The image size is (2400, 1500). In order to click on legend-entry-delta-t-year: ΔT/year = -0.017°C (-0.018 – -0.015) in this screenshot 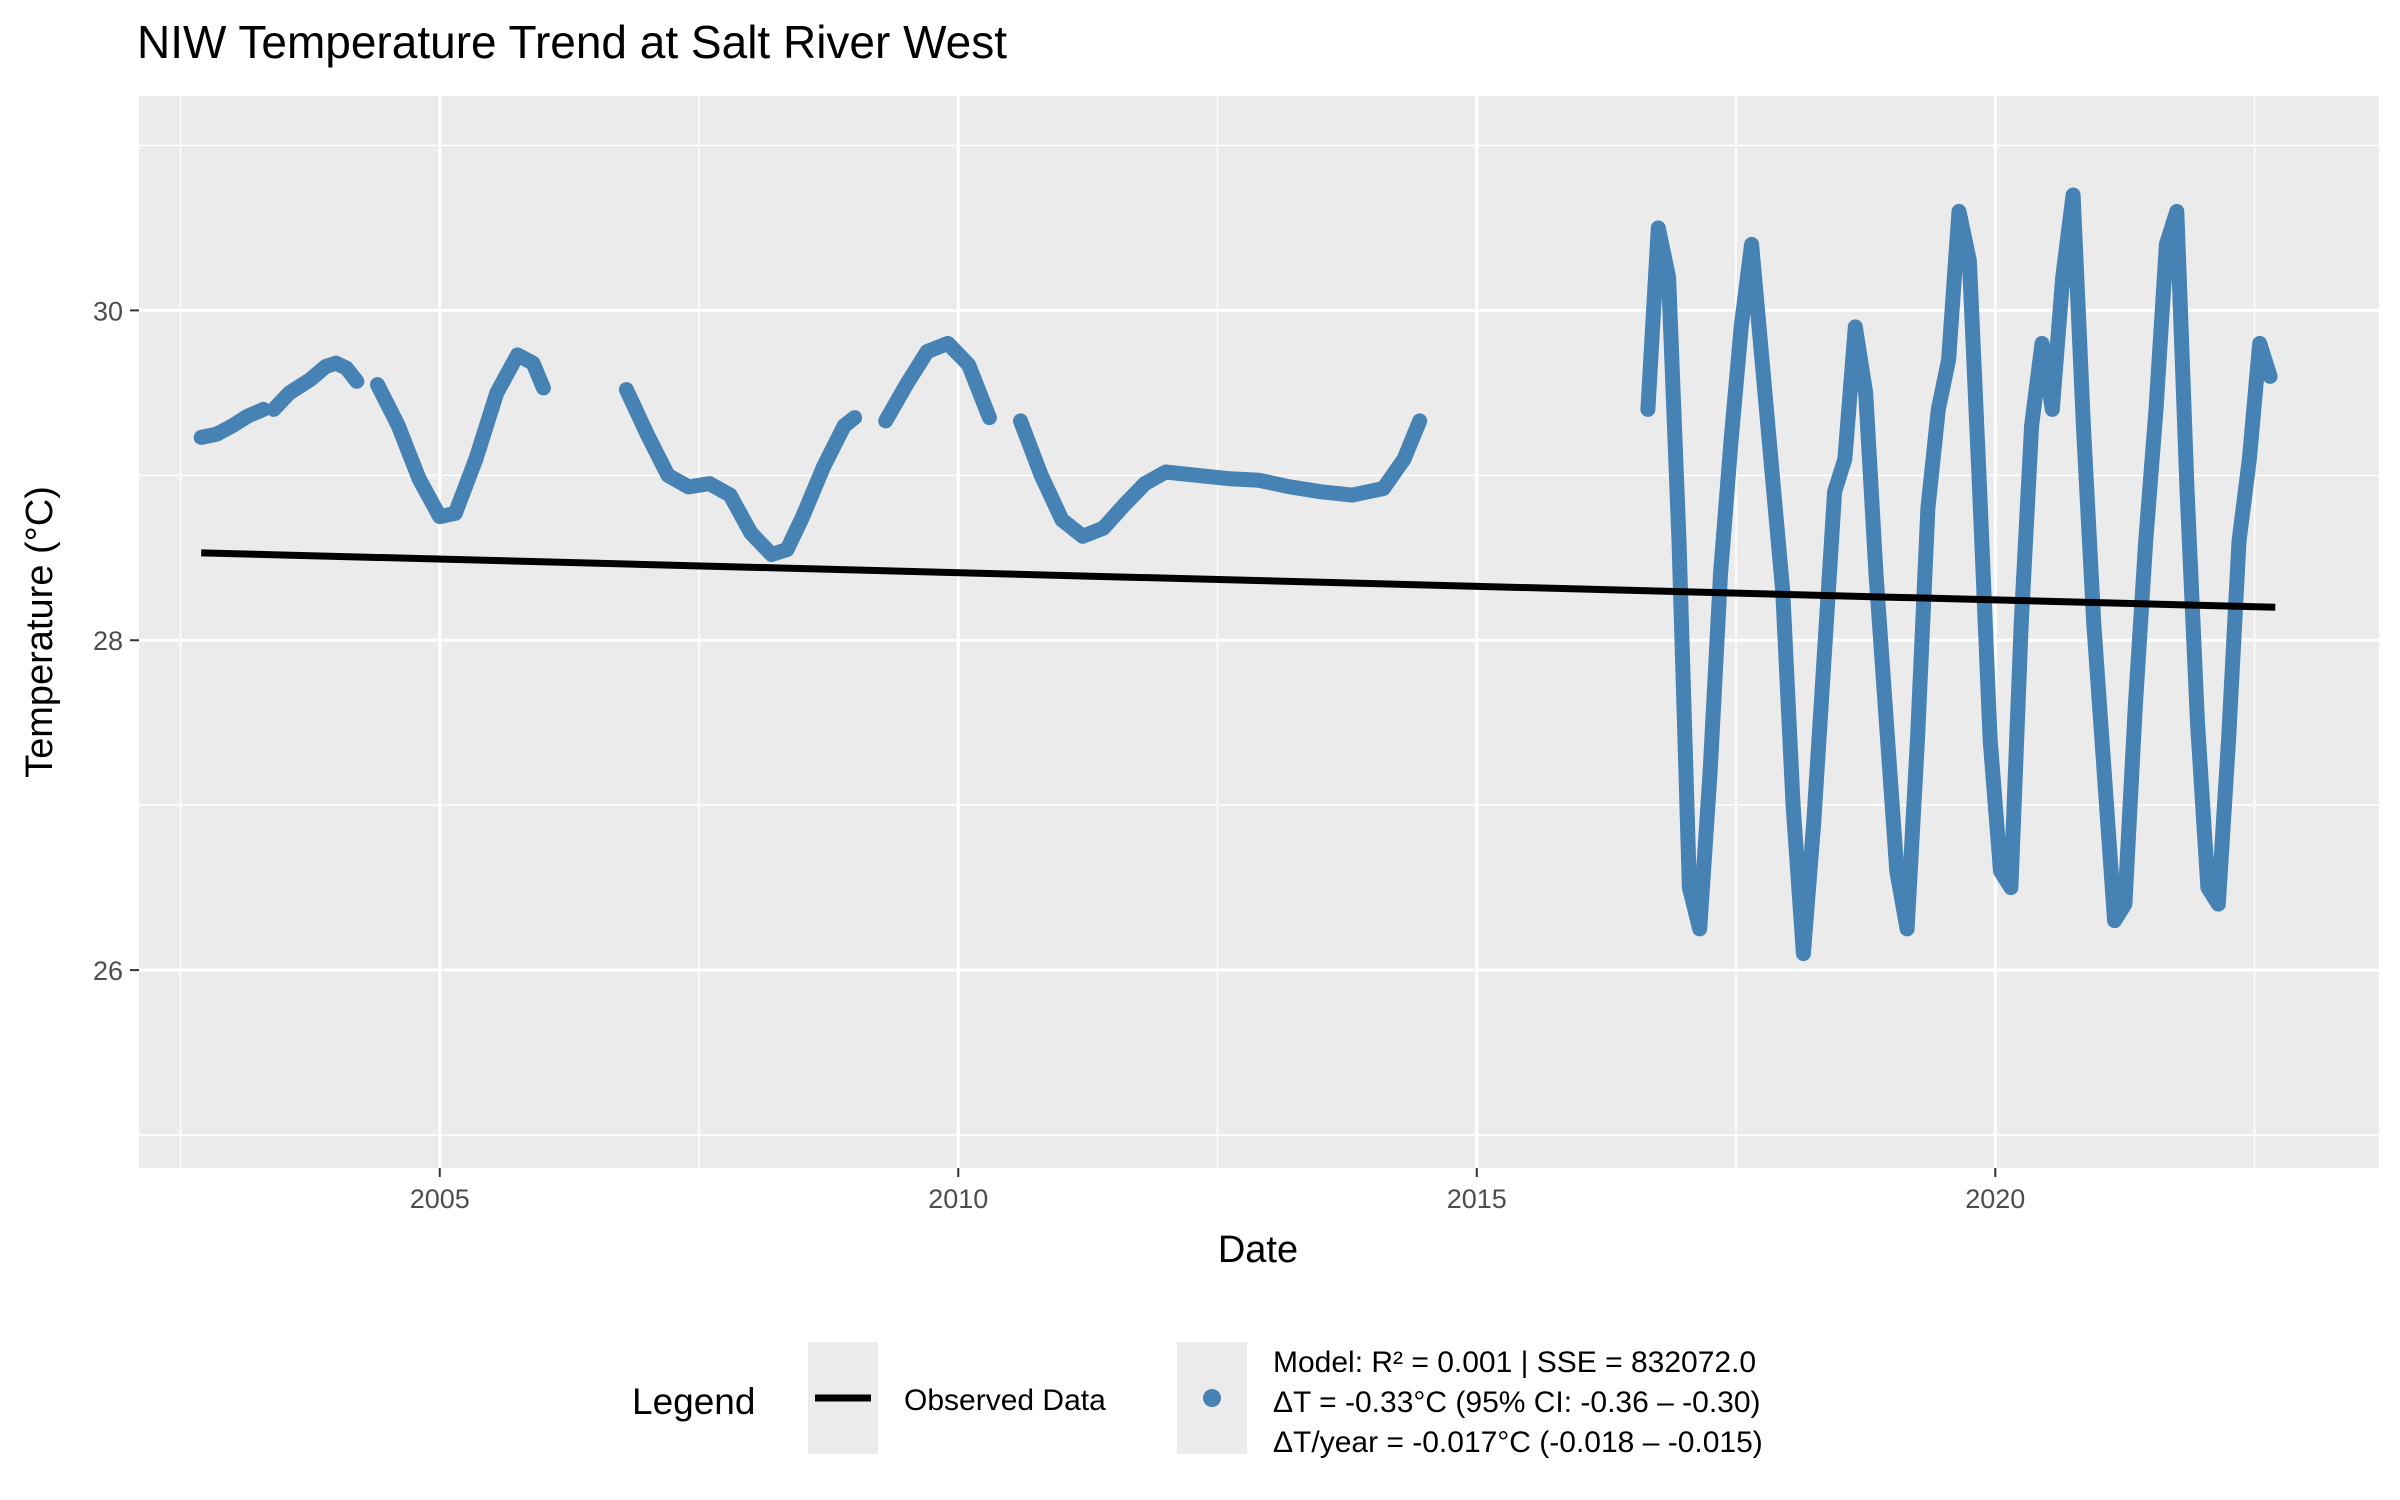, I will do `click(1518, 1442)`.